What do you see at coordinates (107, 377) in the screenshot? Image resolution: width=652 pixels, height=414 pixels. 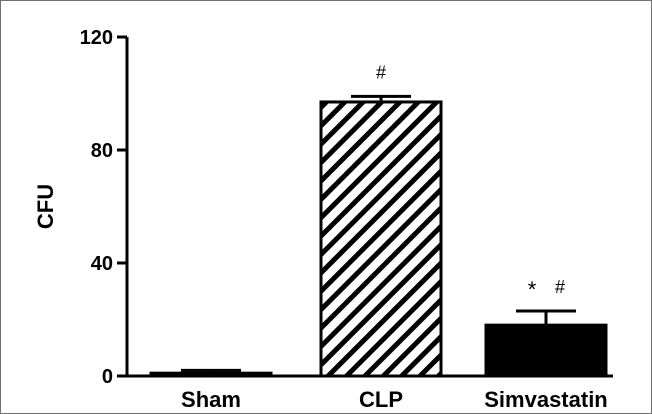 I see `y-tick-label: 0` at bounding box center [107, 377].